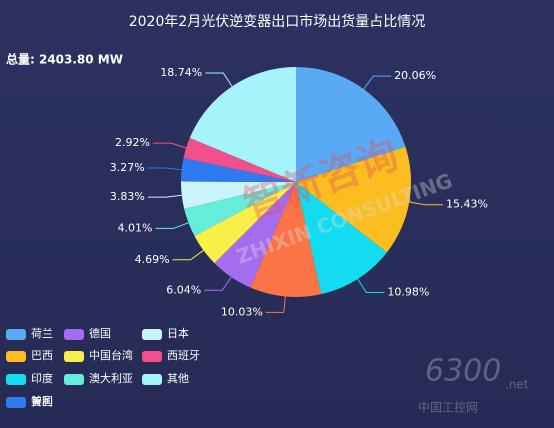 Image resolution: width=554 pixels, height=428 pixels. Describe the element at coordinates (135, 227) in the screenshot. I see `data-label: 4.01%` at that location.